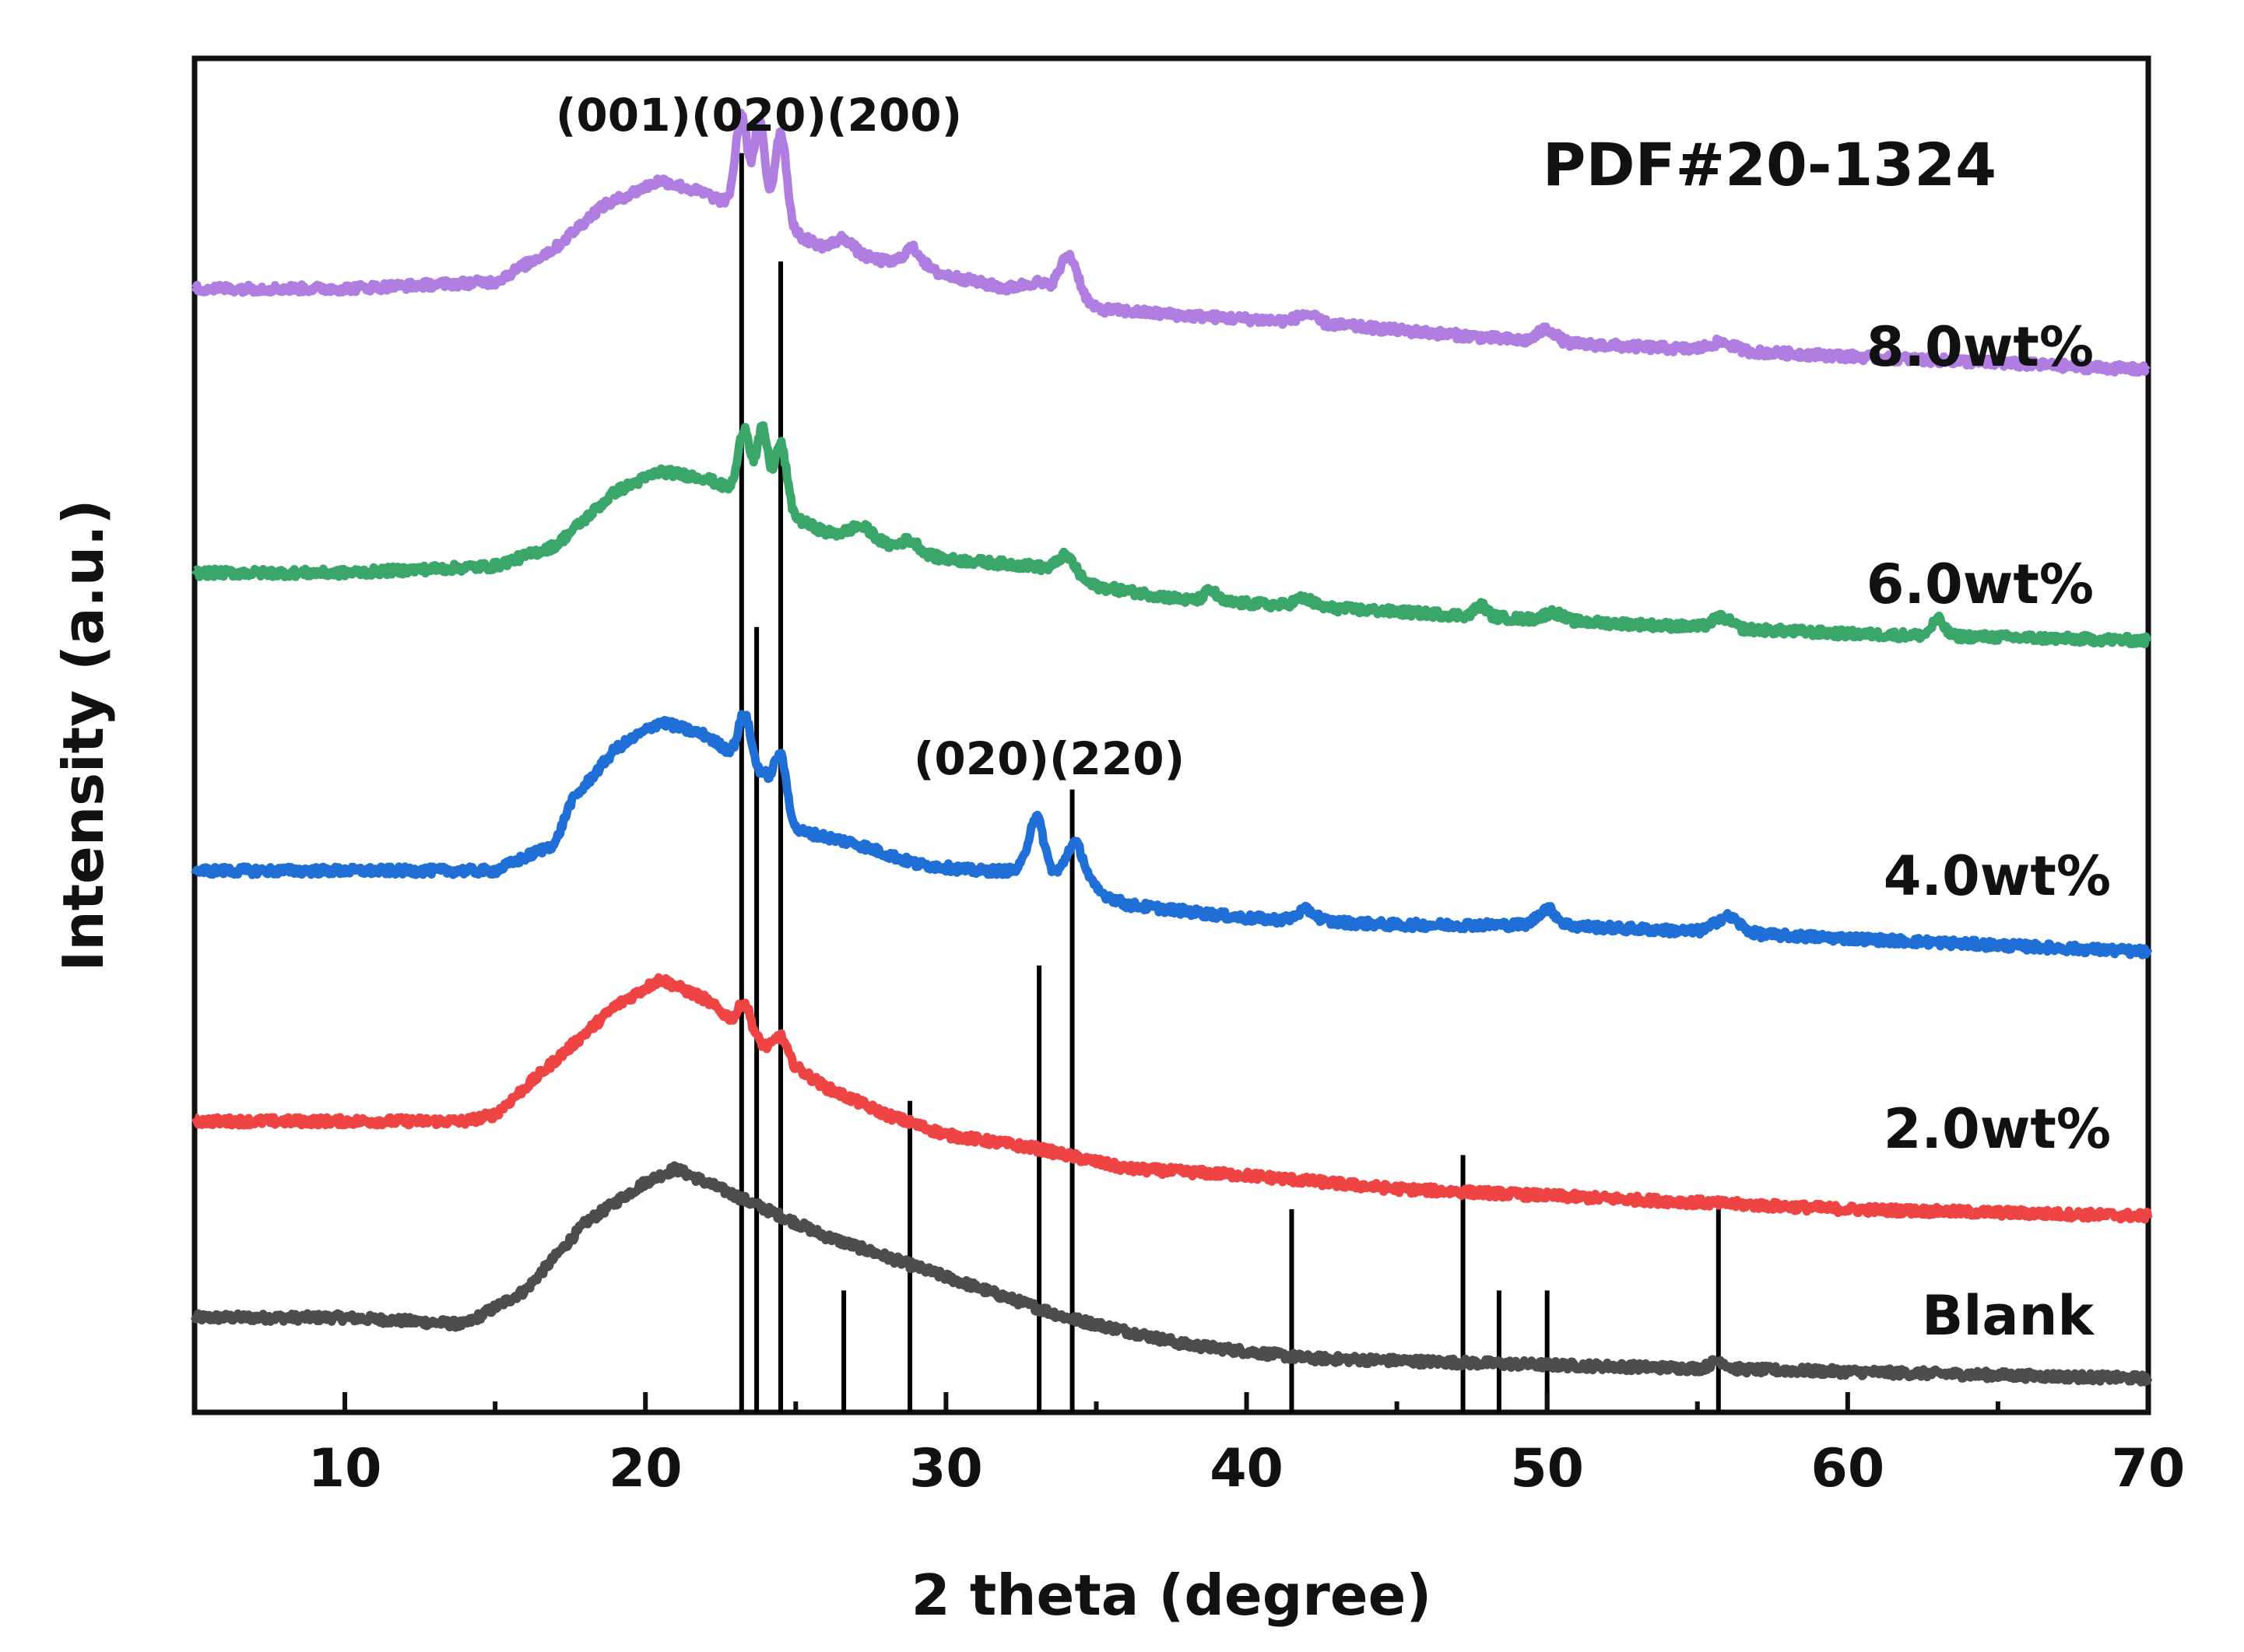 The height and width of the screenshot is (1652, 2244). What do you see at coordinates (1171, 242) in the screenshot?
I see `series-line-8-0wt-` at bounding box center [1171, 242].